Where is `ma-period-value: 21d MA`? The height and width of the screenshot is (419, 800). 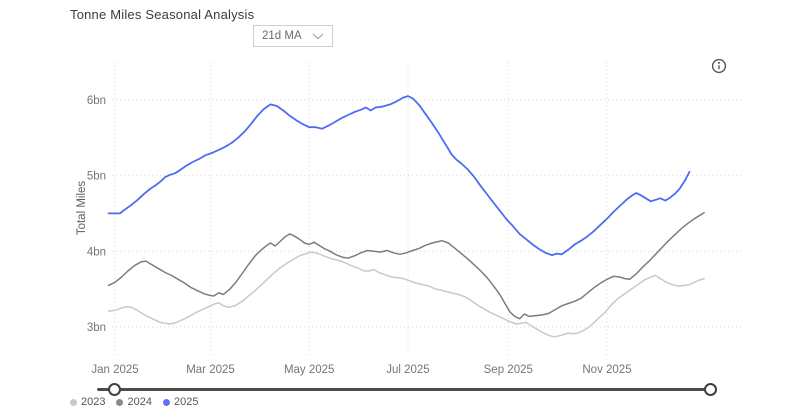 ma-period-value: 21d MA is located at coordinates (282, 36).